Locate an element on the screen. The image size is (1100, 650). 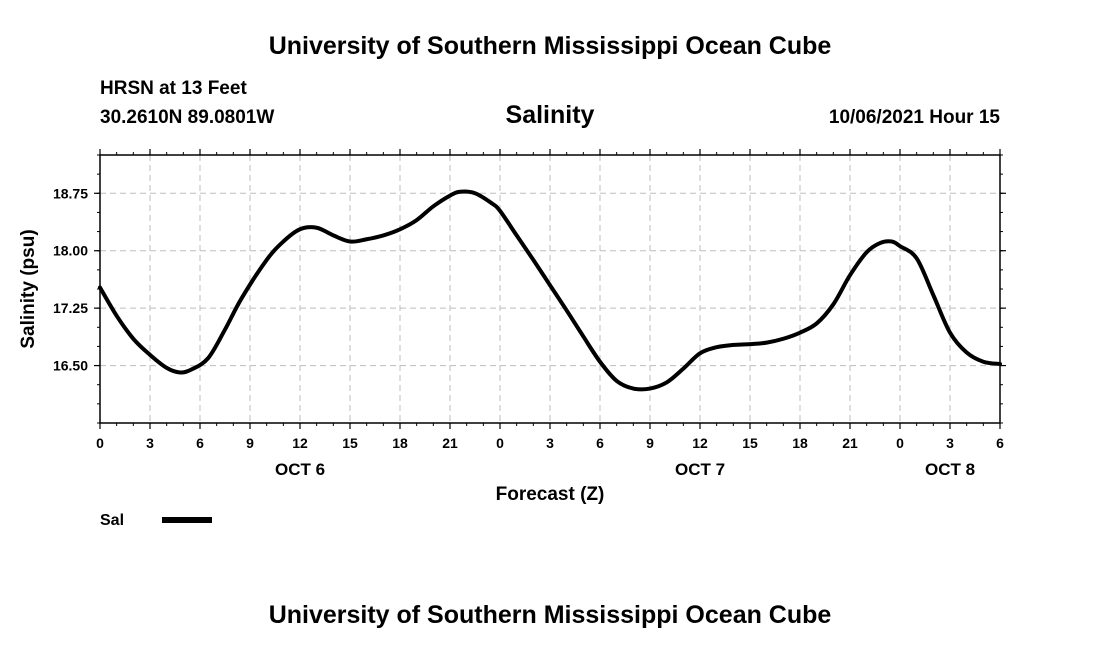
chart-title: Salinity is located at coordinates (550, 115).